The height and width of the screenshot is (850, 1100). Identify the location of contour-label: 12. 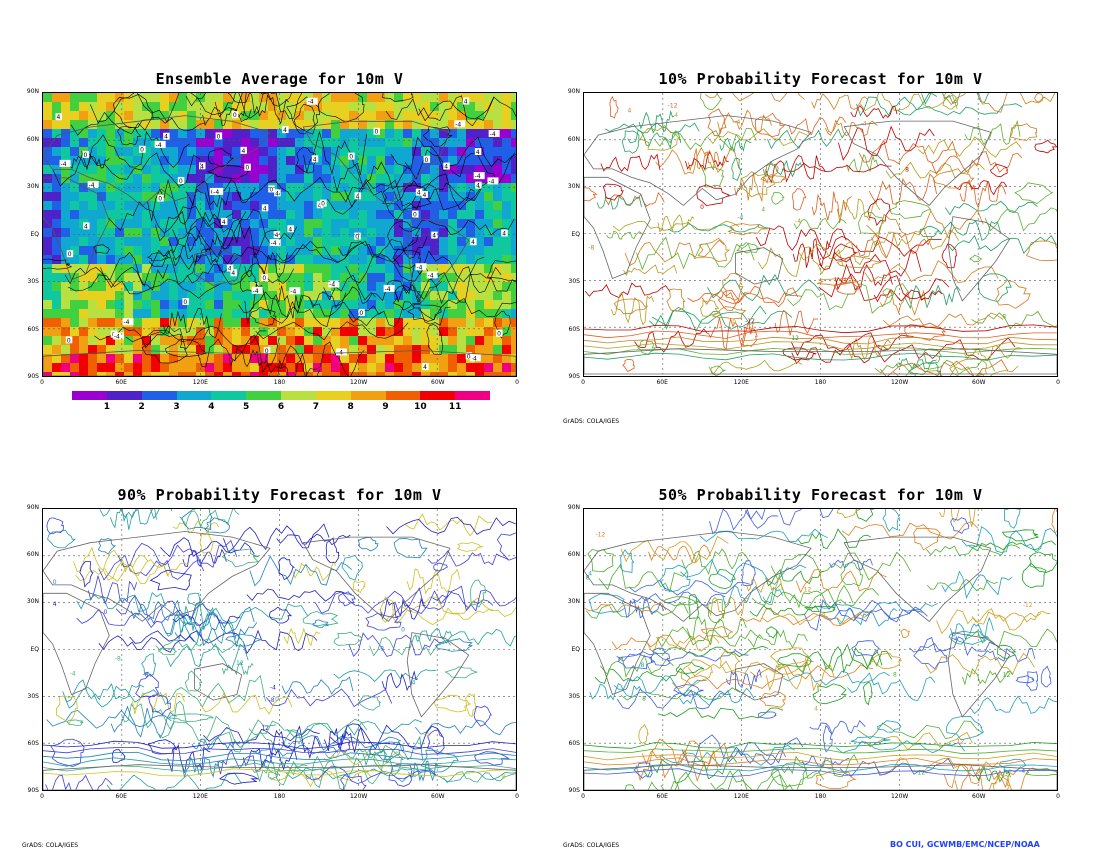
(808, 590).